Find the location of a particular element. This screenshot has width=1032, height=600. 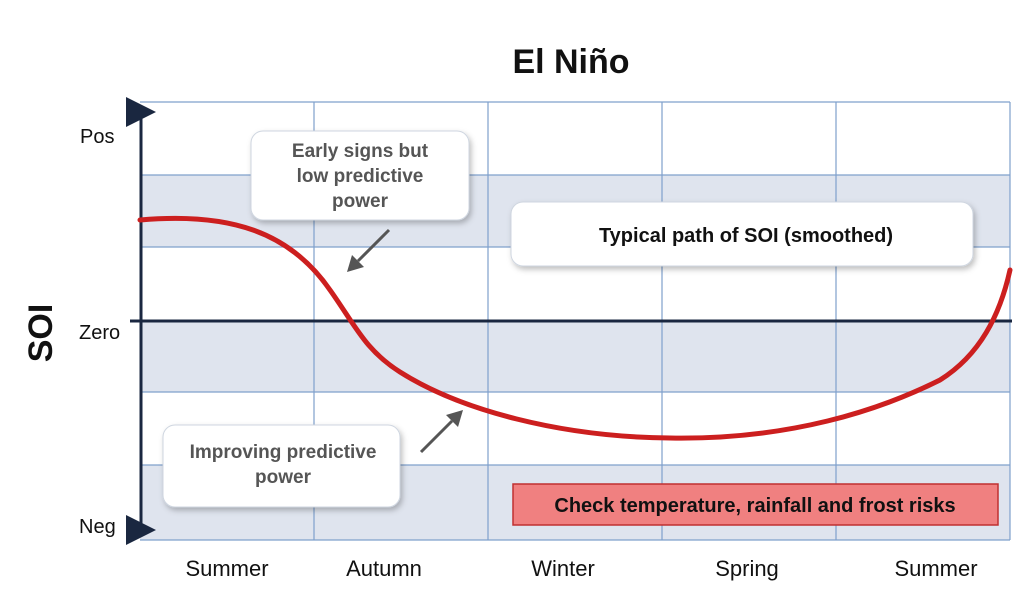

typical-path-label: Typical path of SOI (smoothed) is located at coordinates (746, 236).